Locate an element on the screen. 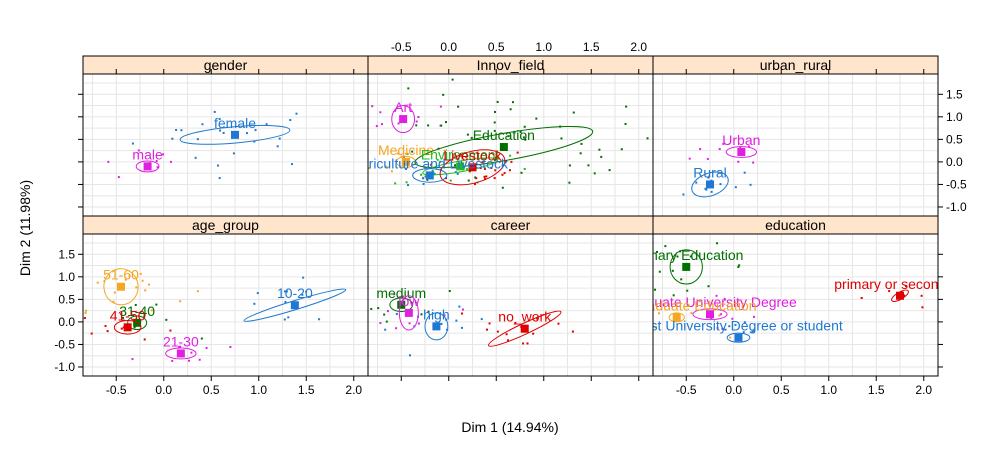 The height and width of the screenshot is (455, 1000). y-tick-label: 1.5 is located at coordinates (954, 94).